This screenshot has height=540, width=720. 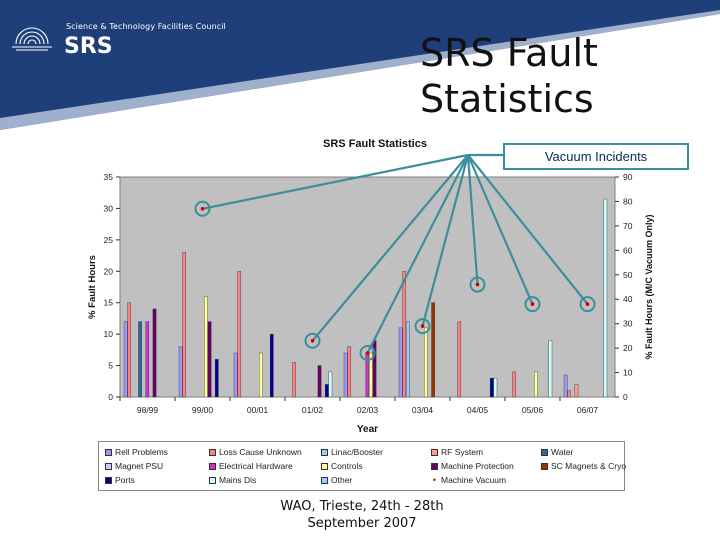 What do you see at coordinates (628, 250) in the screenshot?
I see `y2-tick-label: 60` at bounding box center [628, 250].